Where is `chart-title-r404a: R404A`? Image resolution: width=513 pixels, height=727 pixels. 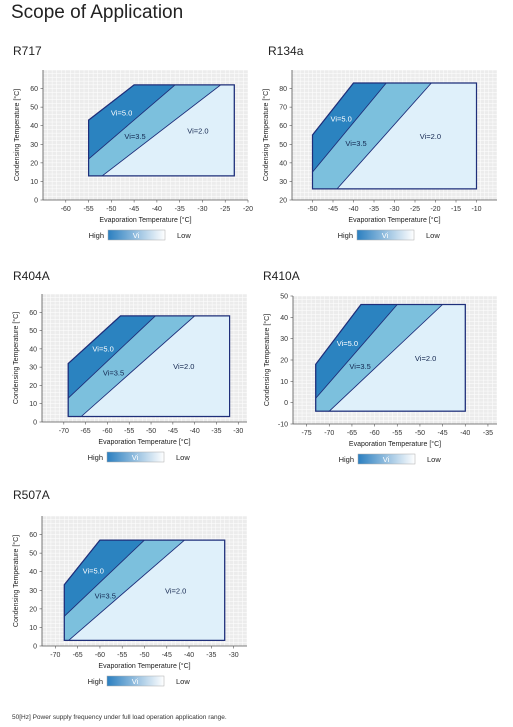
chart-title-r404a: R404A is located at coordinates (31, 276).